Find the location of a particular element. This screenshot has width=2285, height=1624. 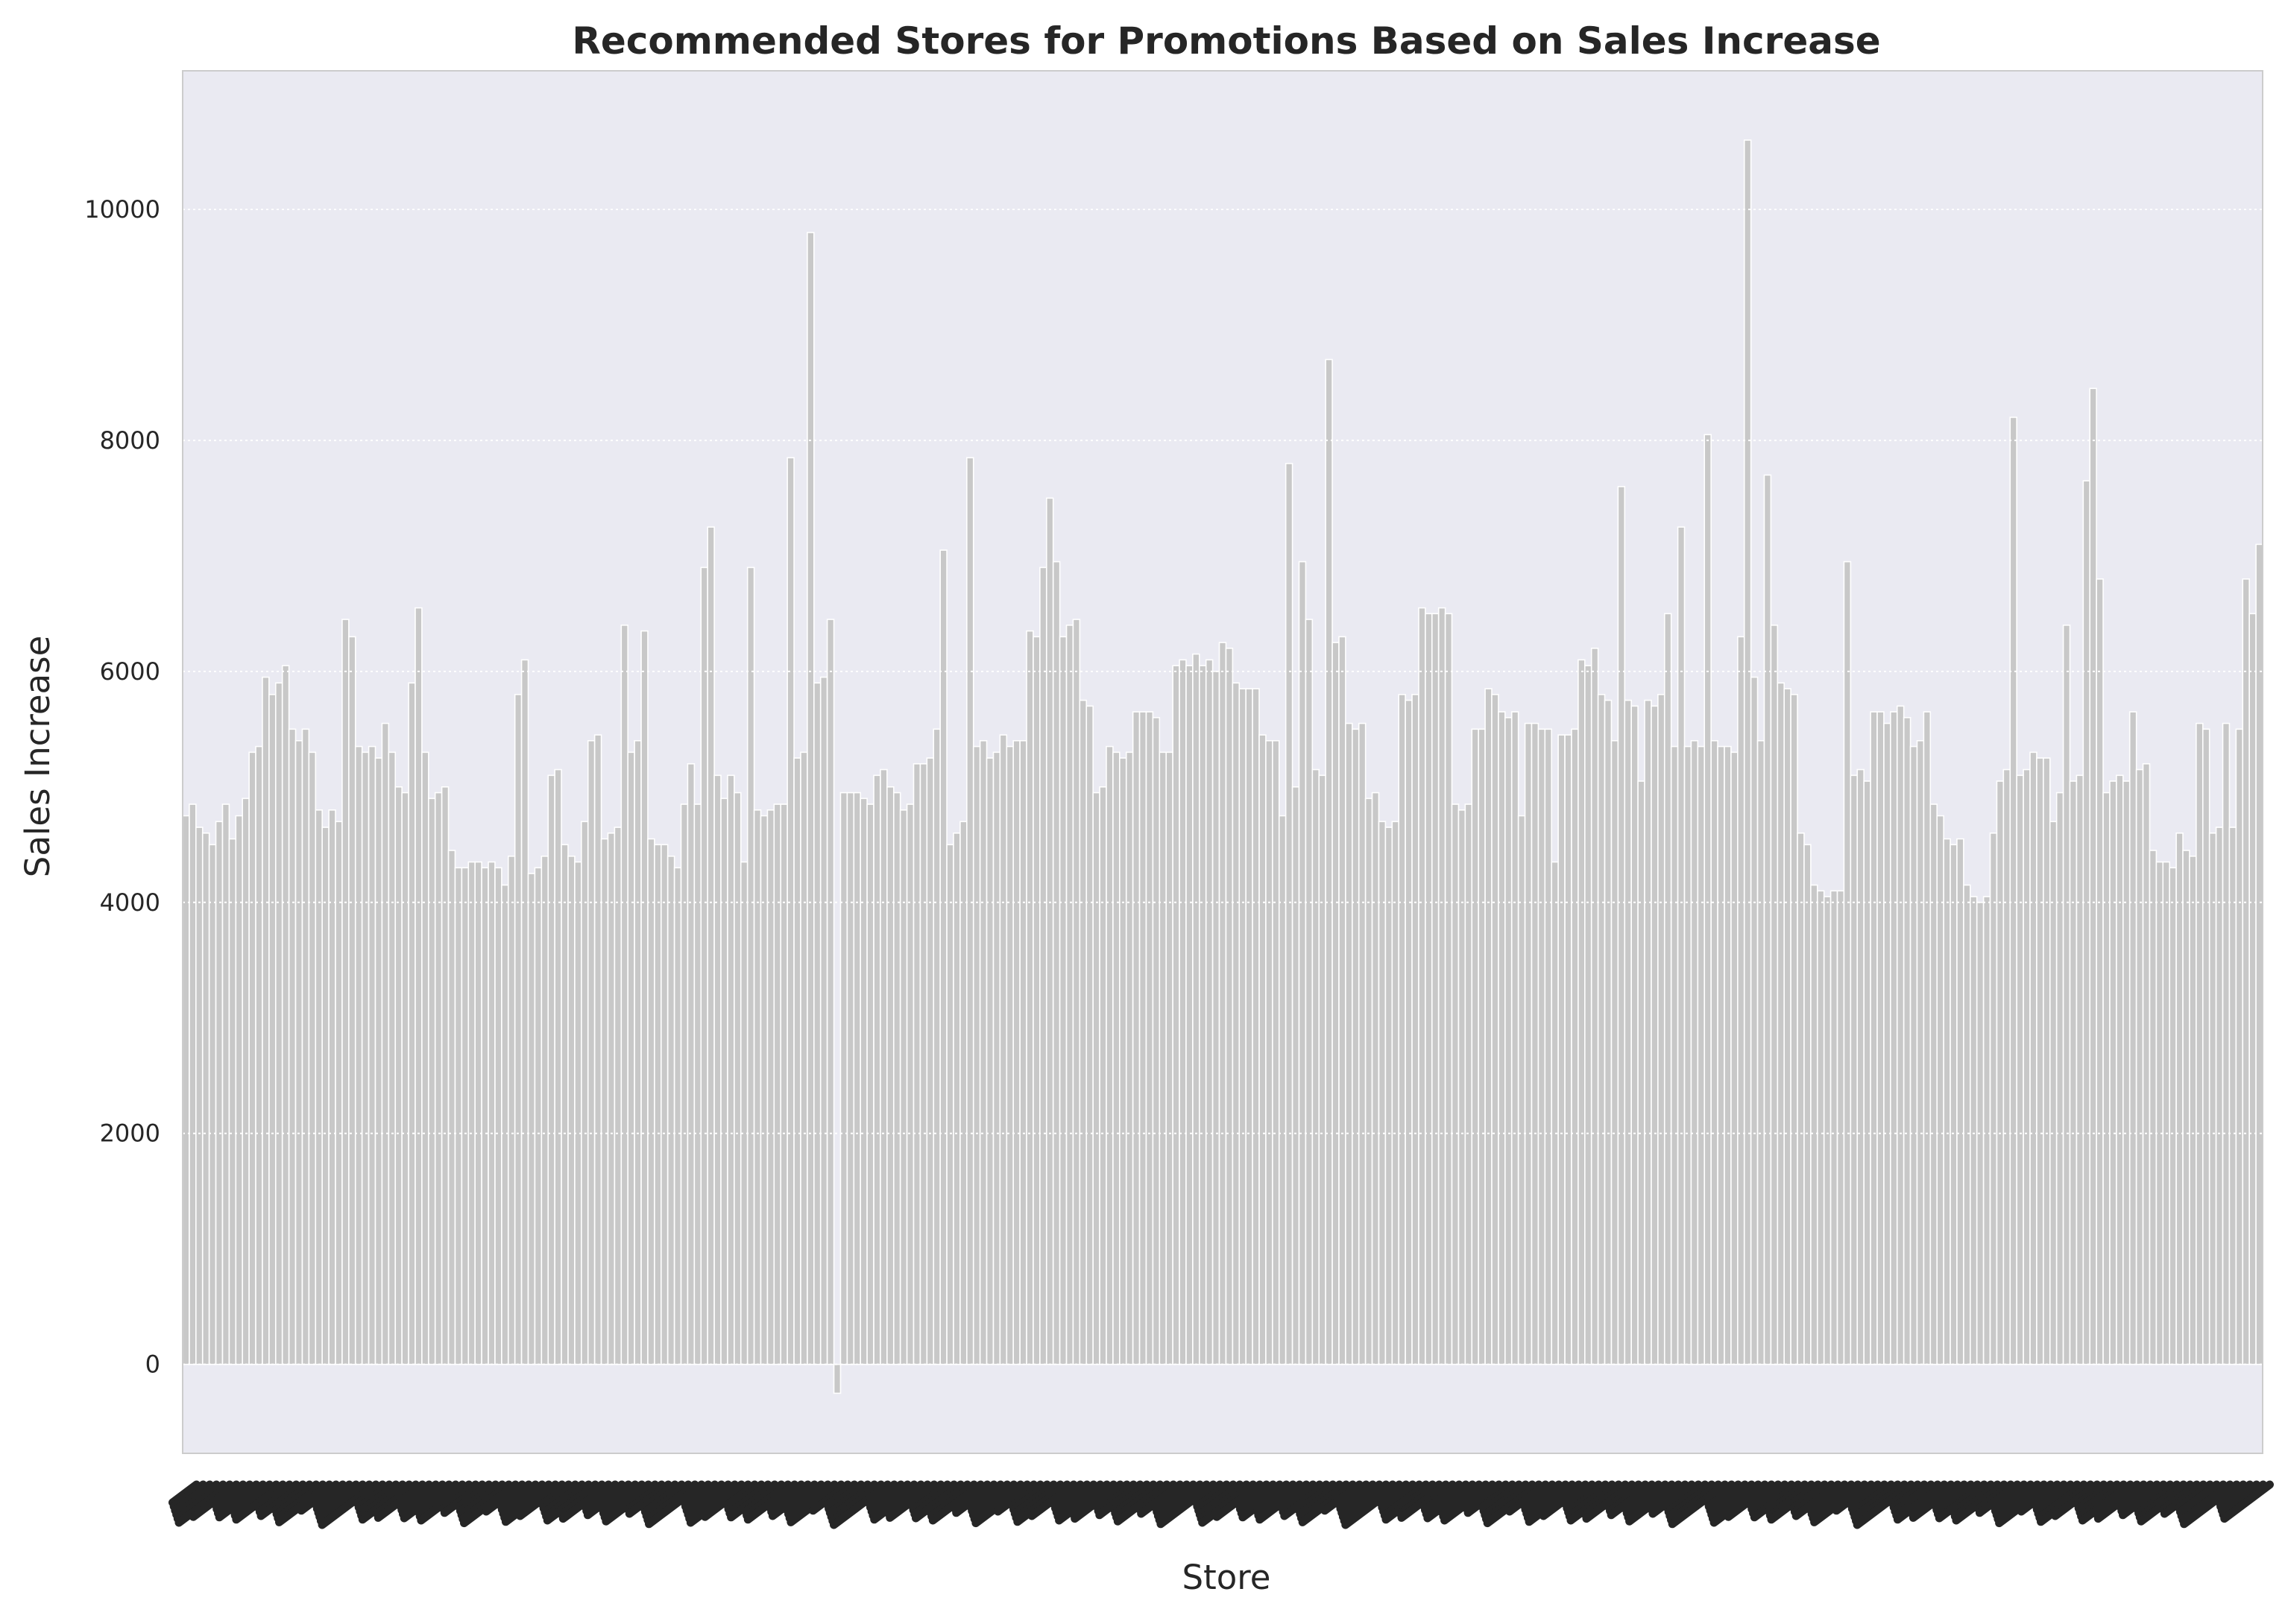

y-axis-label: Sales Increase is located at coordinates (37, 757).